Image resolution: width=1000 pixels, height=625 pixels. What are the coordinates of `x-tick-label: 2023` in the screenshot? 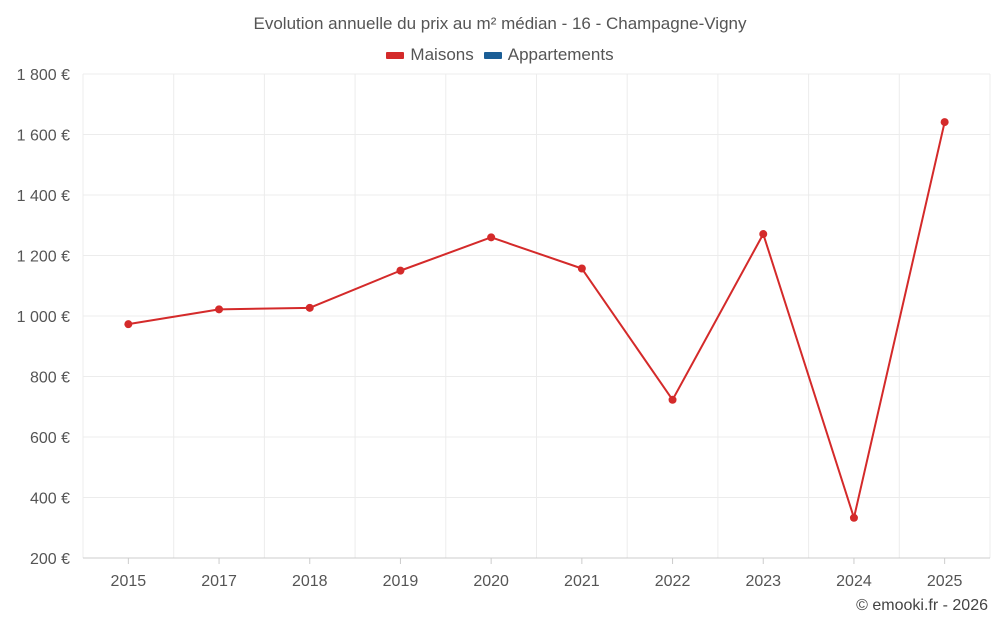 It's located at (763, 581).